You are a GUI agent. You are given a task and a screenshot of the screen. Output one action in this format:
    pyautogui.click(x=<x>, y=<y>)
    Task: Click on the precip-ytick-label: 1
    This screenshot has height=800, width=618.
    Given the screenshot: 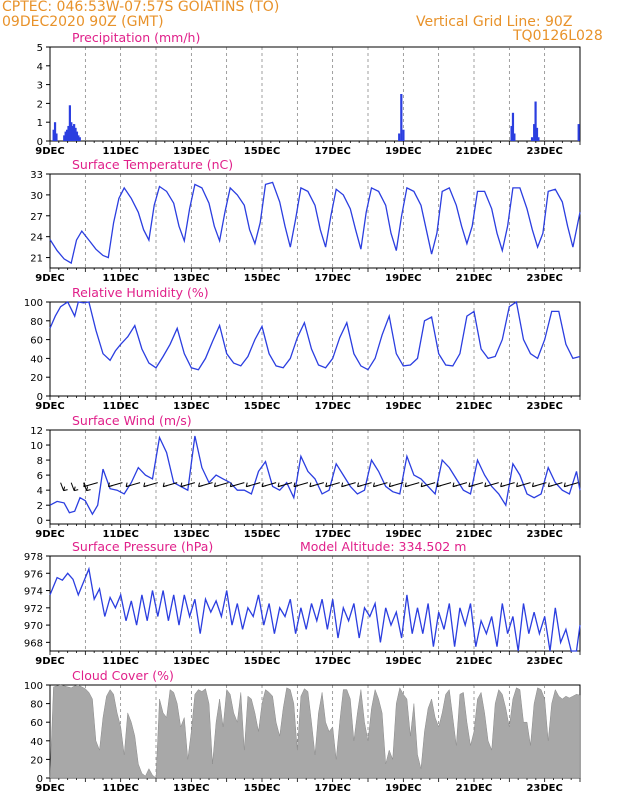 What is the action you would take?
    pyautogui.click(x=40, y=123)
    